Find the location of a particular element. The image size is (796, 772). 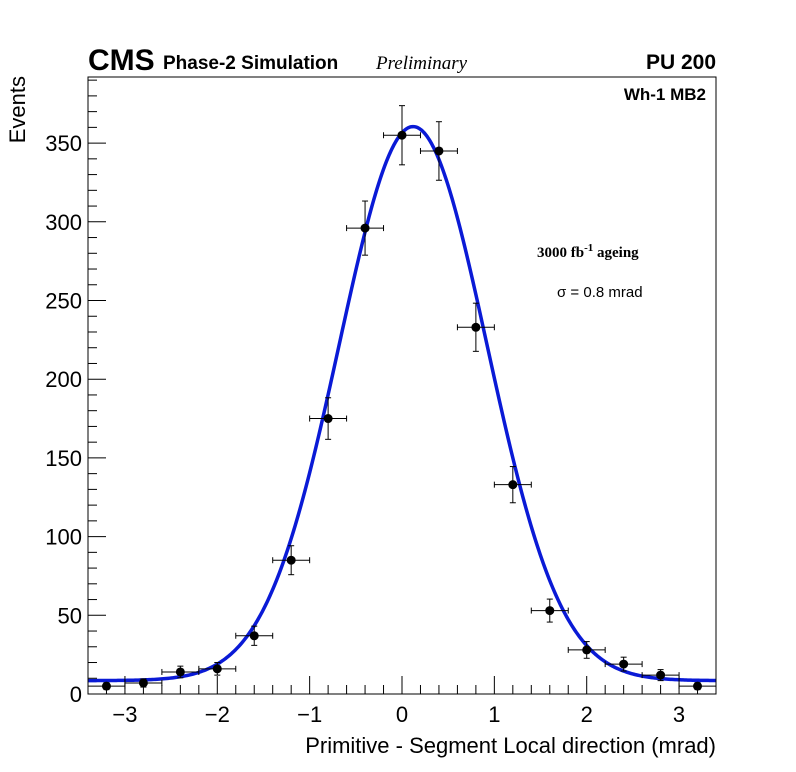

y-tick-label: 50 is located at coordinates (70, 615).